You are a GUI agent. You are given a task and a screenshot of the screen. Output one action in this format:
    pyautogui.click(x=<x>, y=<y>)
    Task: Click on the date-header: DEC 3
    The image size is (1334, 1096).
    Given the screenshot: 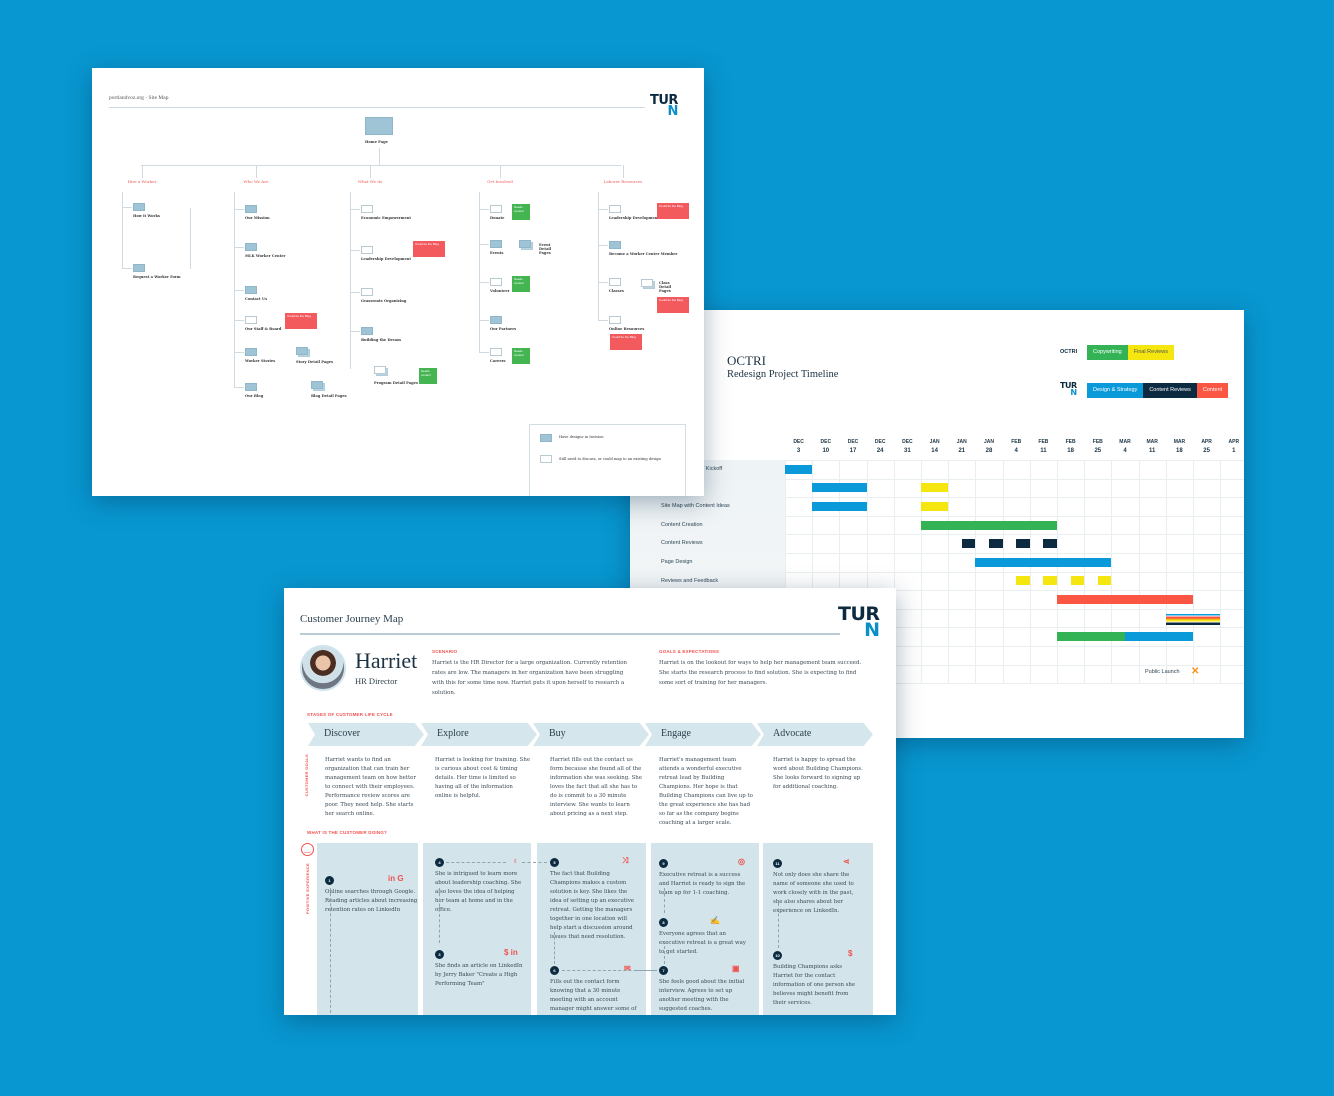 What is the action you would take?
    pyautogui.click(x=799, y=447)
    